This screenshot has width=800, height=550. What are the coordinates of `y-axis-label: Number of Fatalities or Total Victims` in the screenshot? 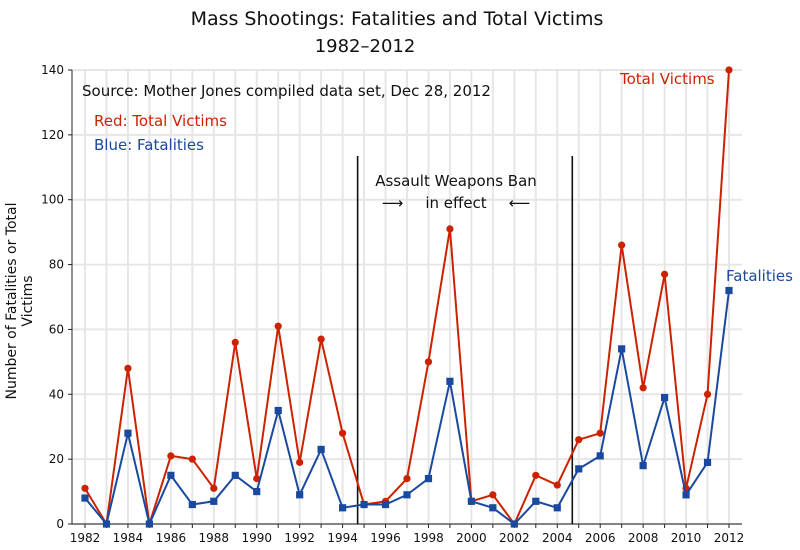 It's located at (20, 301).